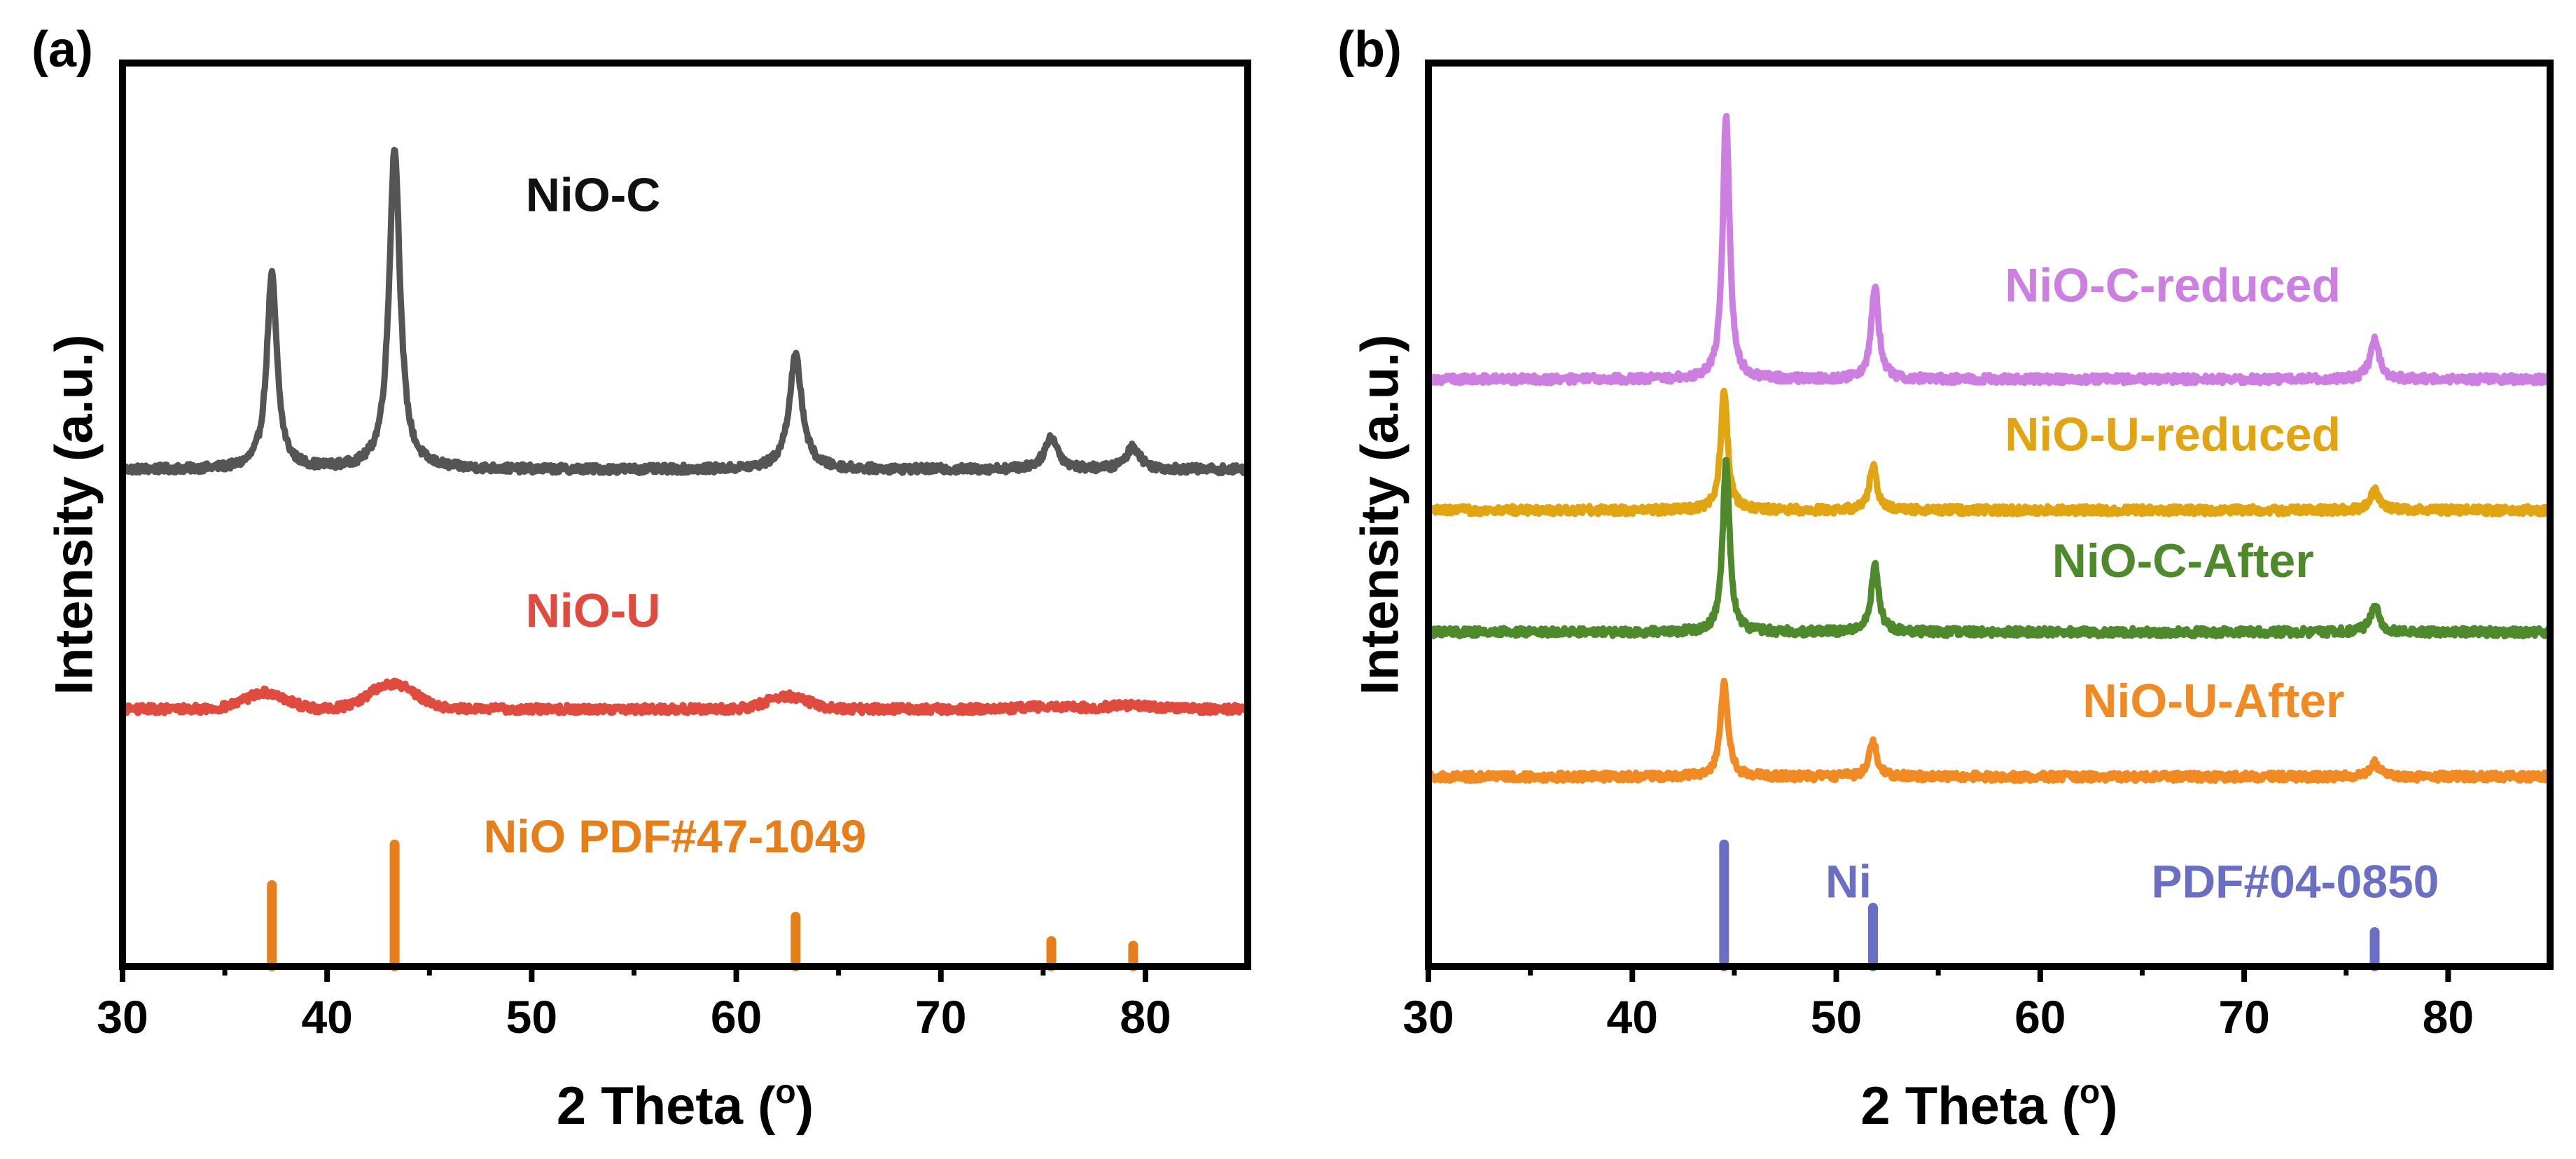  I want to click on panel-b-x-tick-label: 50, so click(1836, 1017).